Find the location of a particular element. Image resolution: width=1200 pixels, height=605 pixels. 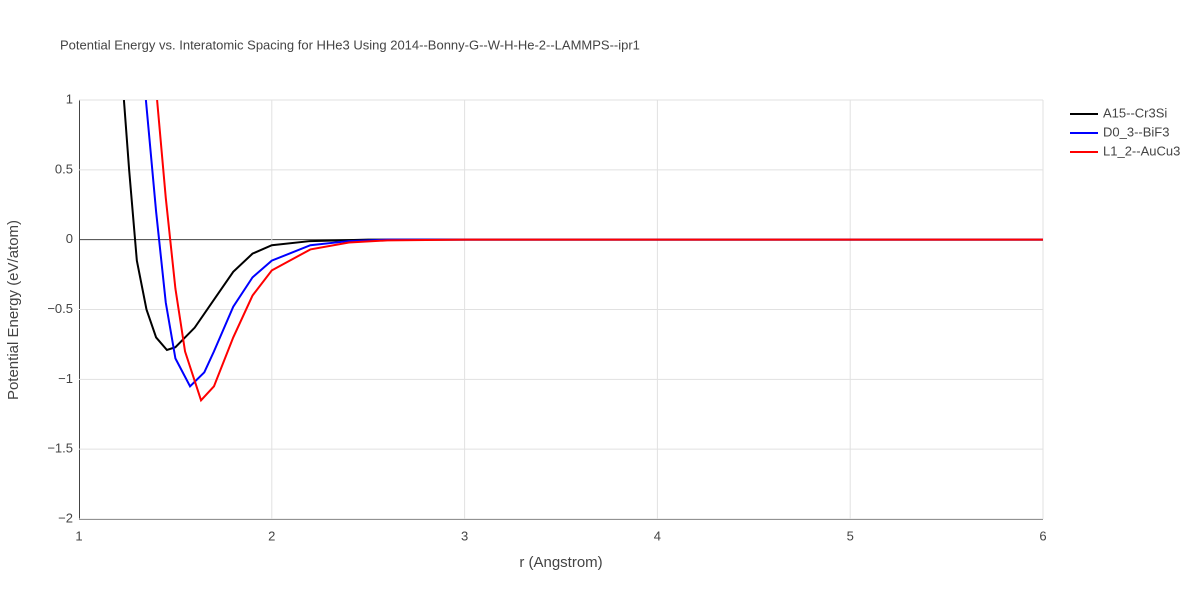

y-tick-label: 1 is located at coordinates (69, 98).